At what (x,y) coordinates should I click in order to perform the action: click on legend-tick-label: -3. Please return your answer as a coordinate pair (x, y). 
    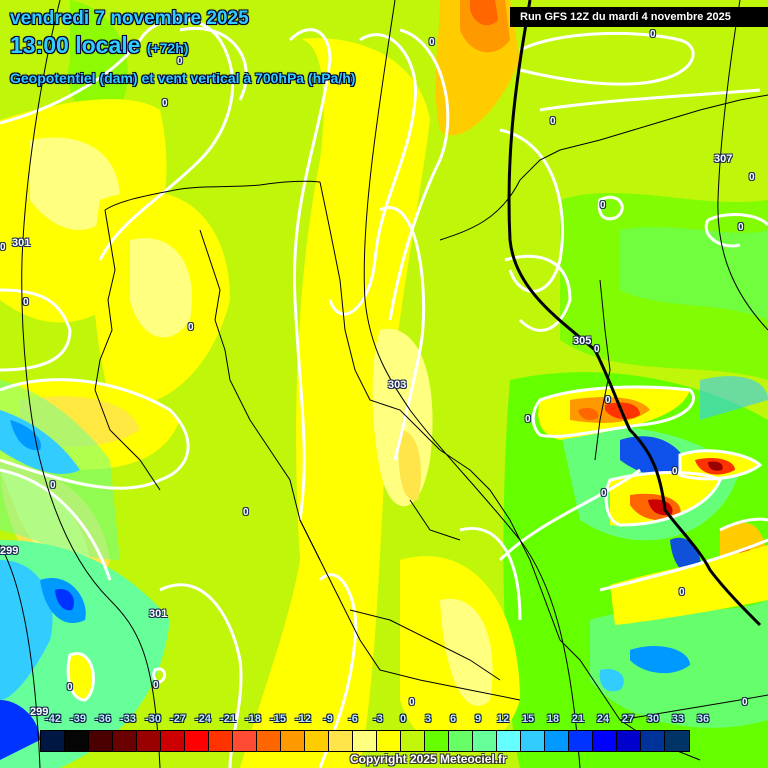
    Looking at the image, I should click on (378, 719).